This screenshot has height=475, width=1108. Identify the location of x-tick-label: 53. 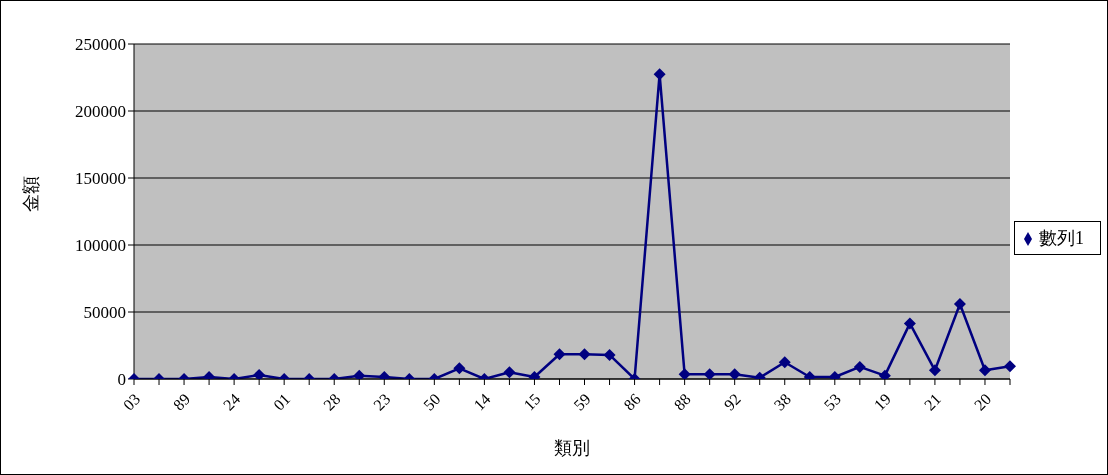
(832, 402).